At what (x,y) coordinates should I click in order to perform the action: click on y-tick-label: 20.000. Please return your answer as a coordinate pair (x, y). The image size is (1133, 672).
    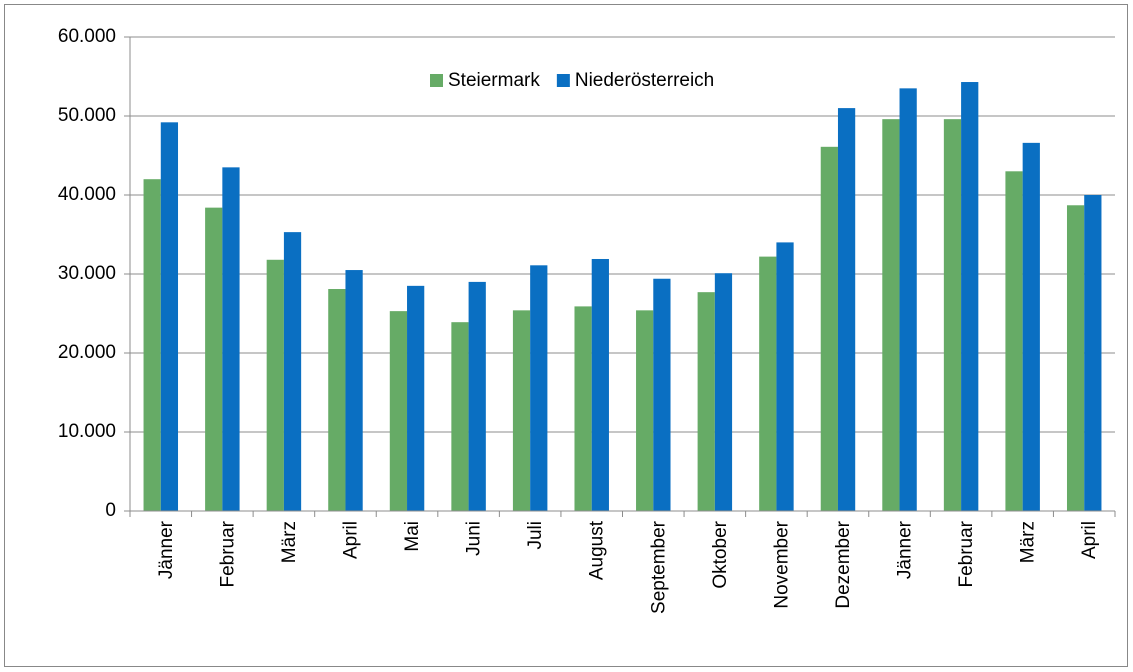
    Looking at the image, I should click on (87, 352).